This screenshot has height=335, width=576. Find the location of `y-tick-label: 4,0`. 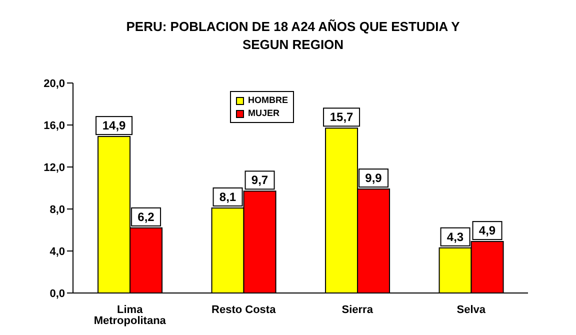

y-tick-label: 4,0 is located at coordinates (57, 252).